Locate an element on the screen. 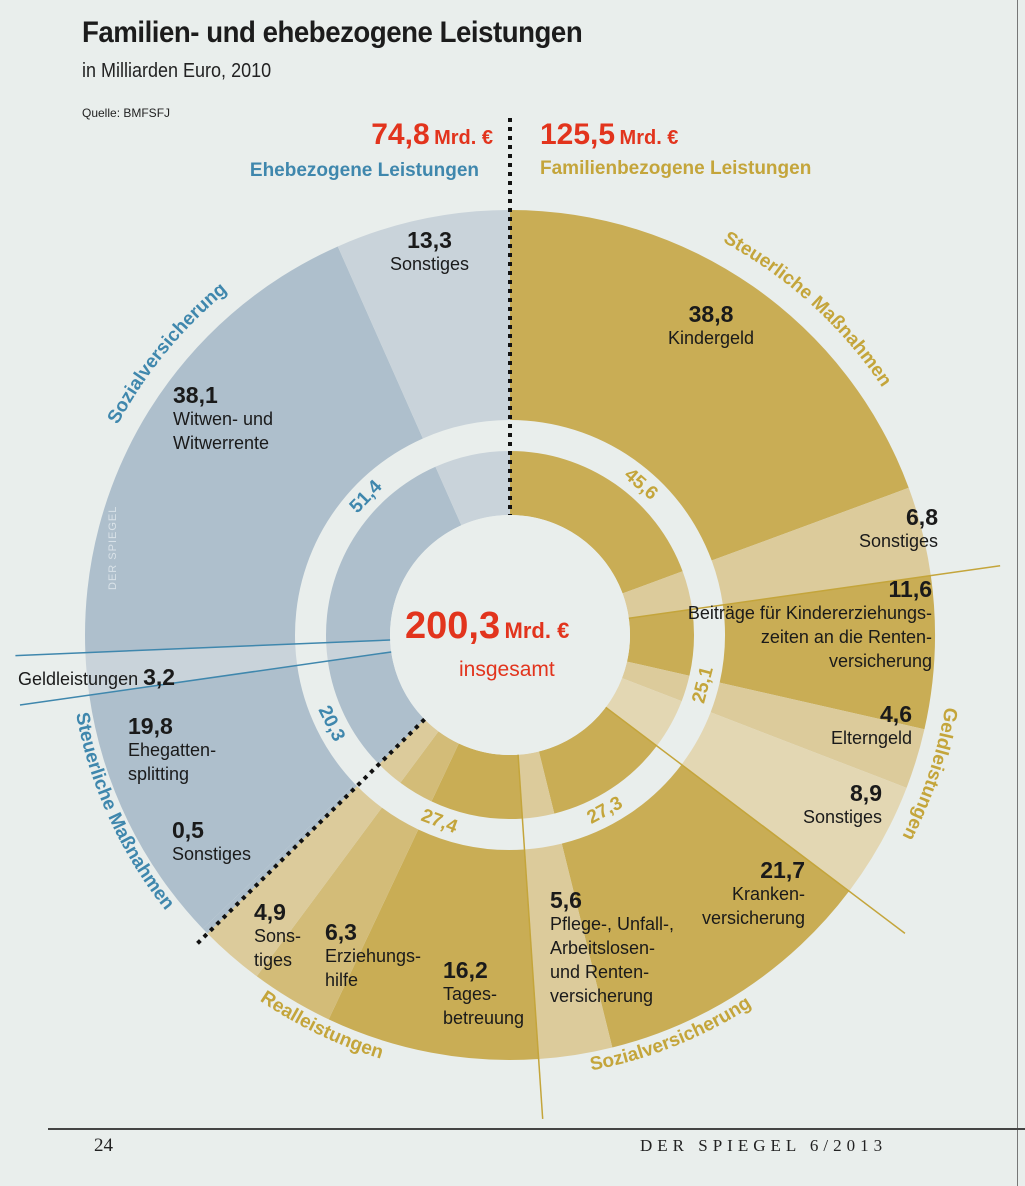  item-label-elterngeld: 4,6 Elterngeld is located at coordinates (871, 726).